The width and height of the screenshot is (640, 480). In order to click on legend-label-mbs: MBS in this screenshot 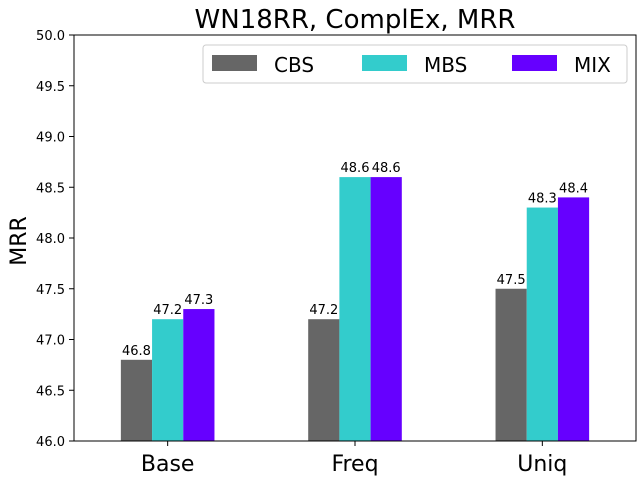, I will do `click(445, 65)`.